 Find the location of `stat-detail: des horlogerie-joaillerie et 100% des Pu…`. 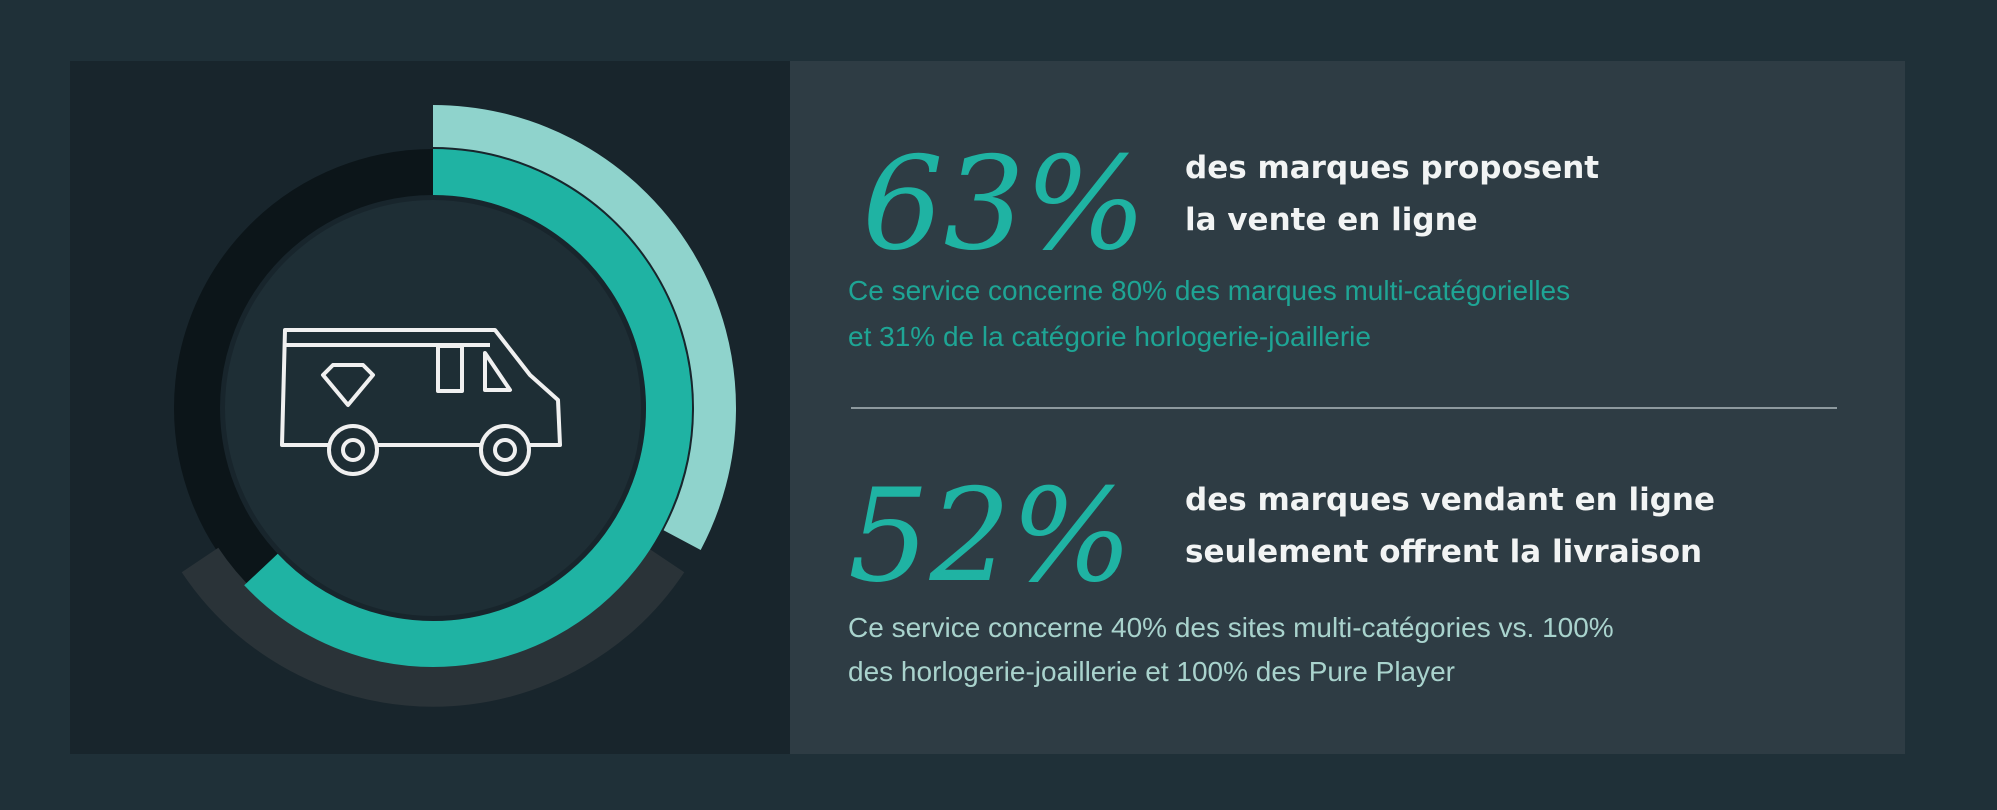

stat-detail: des horlogerie-joaillerie et 100% des Pu… is located at coordinates (1151, 671).